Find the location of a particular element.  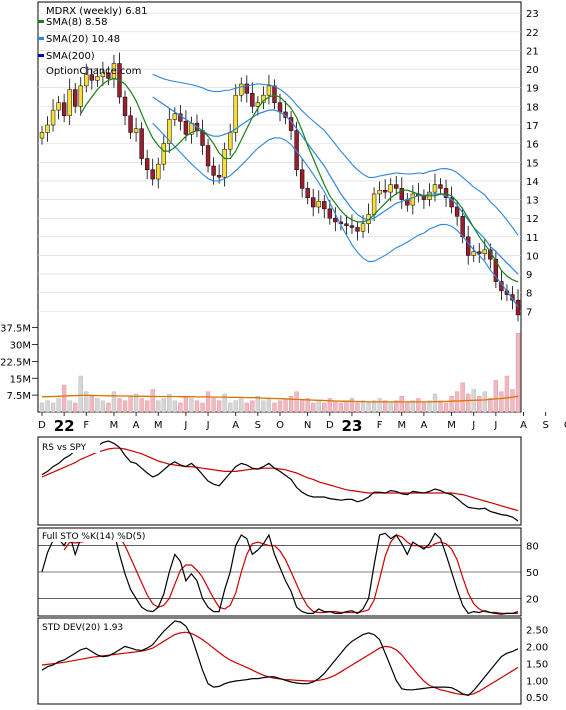

rs-label-bg is located at coordinates (70, 447).